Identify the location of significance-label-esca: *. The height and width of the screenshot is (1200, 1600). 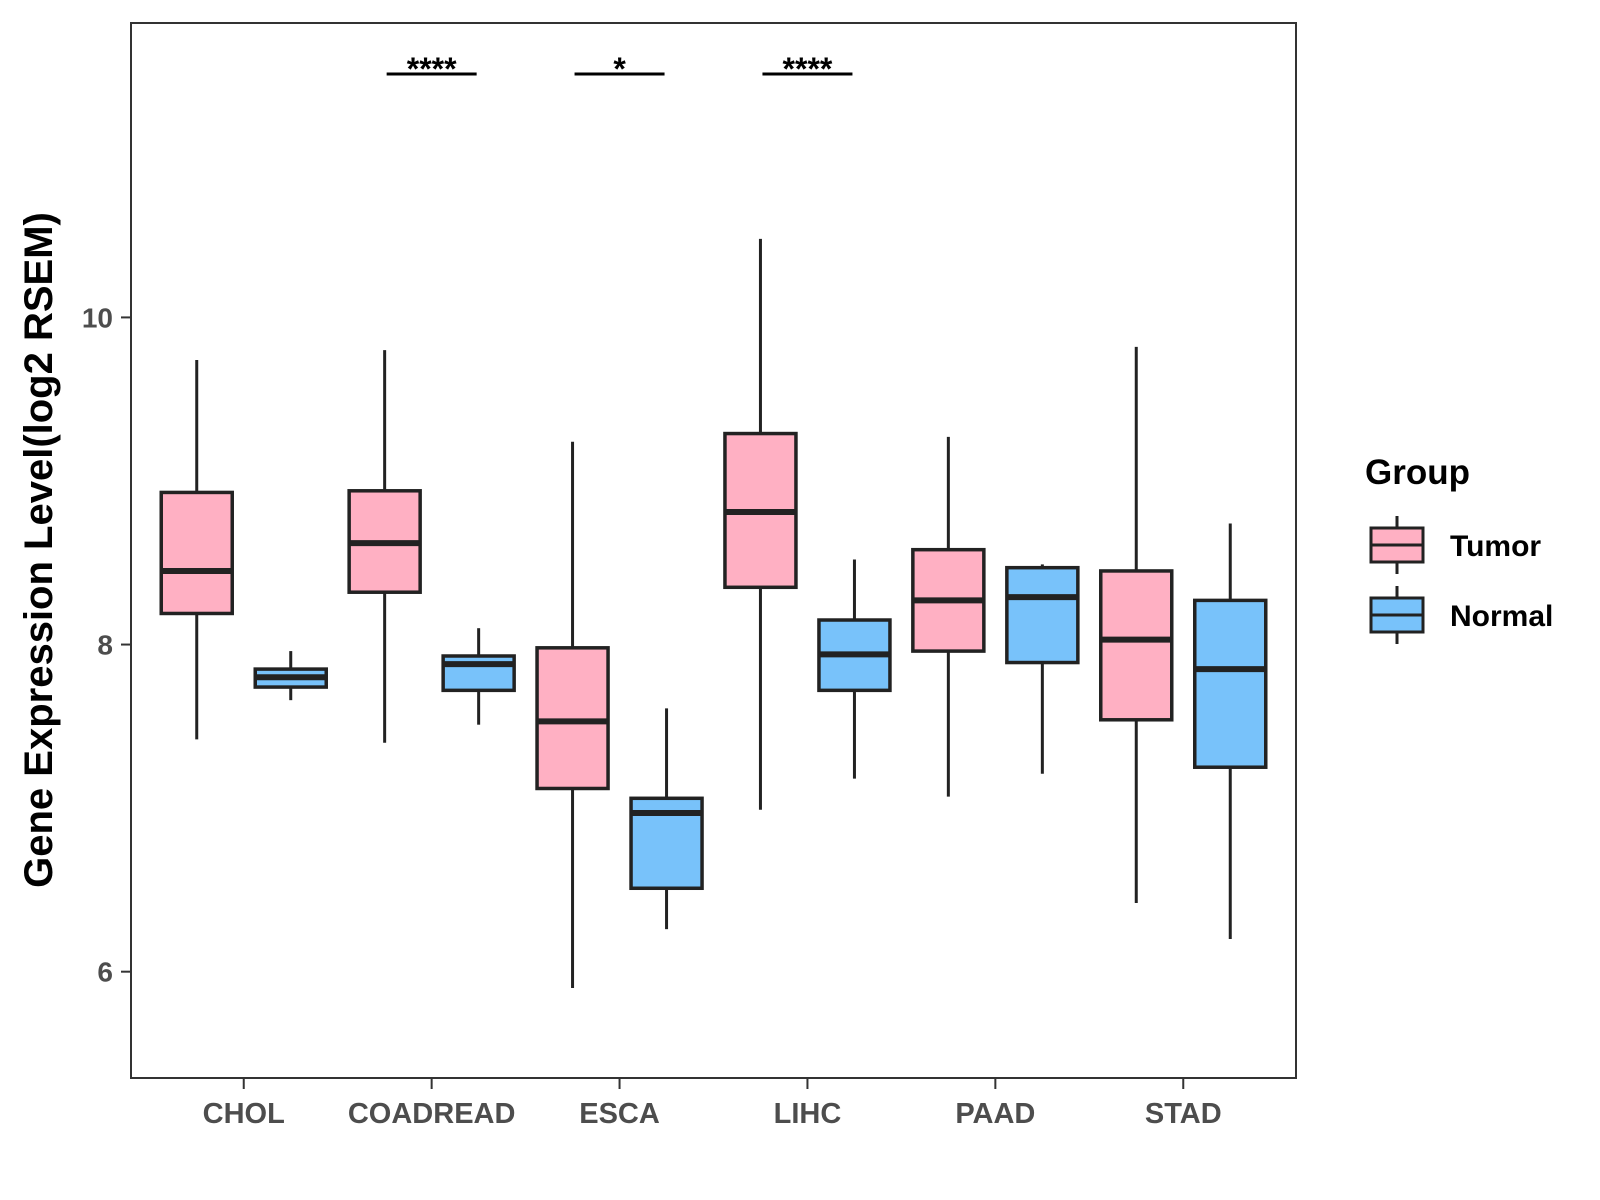
(619, 69).